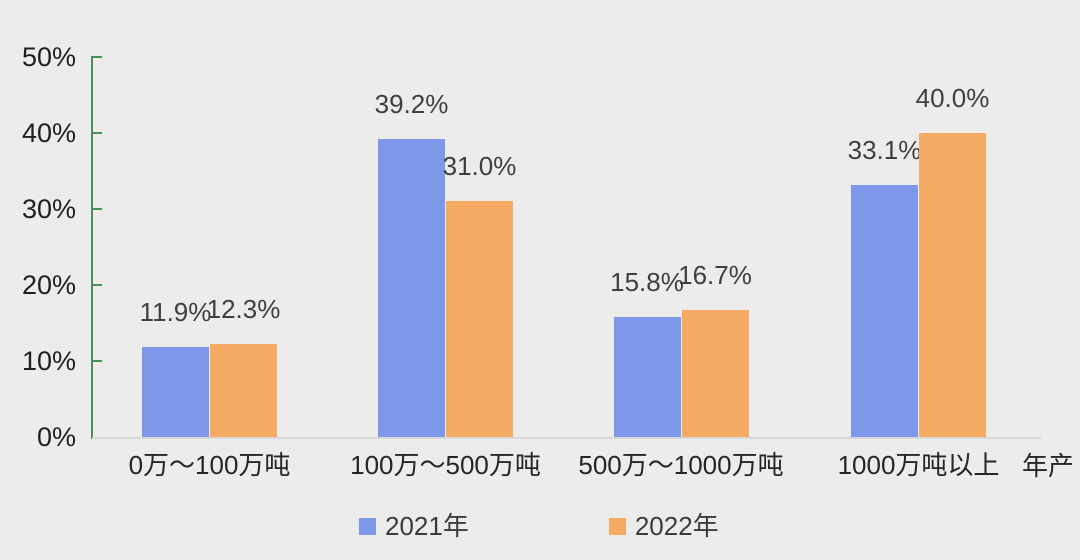 The height and width of the screenshot is (560, 1080). Describe the element at coordinates (427, 526) in the screenshot. I see `legend-label-2021: 2021年` at that location.